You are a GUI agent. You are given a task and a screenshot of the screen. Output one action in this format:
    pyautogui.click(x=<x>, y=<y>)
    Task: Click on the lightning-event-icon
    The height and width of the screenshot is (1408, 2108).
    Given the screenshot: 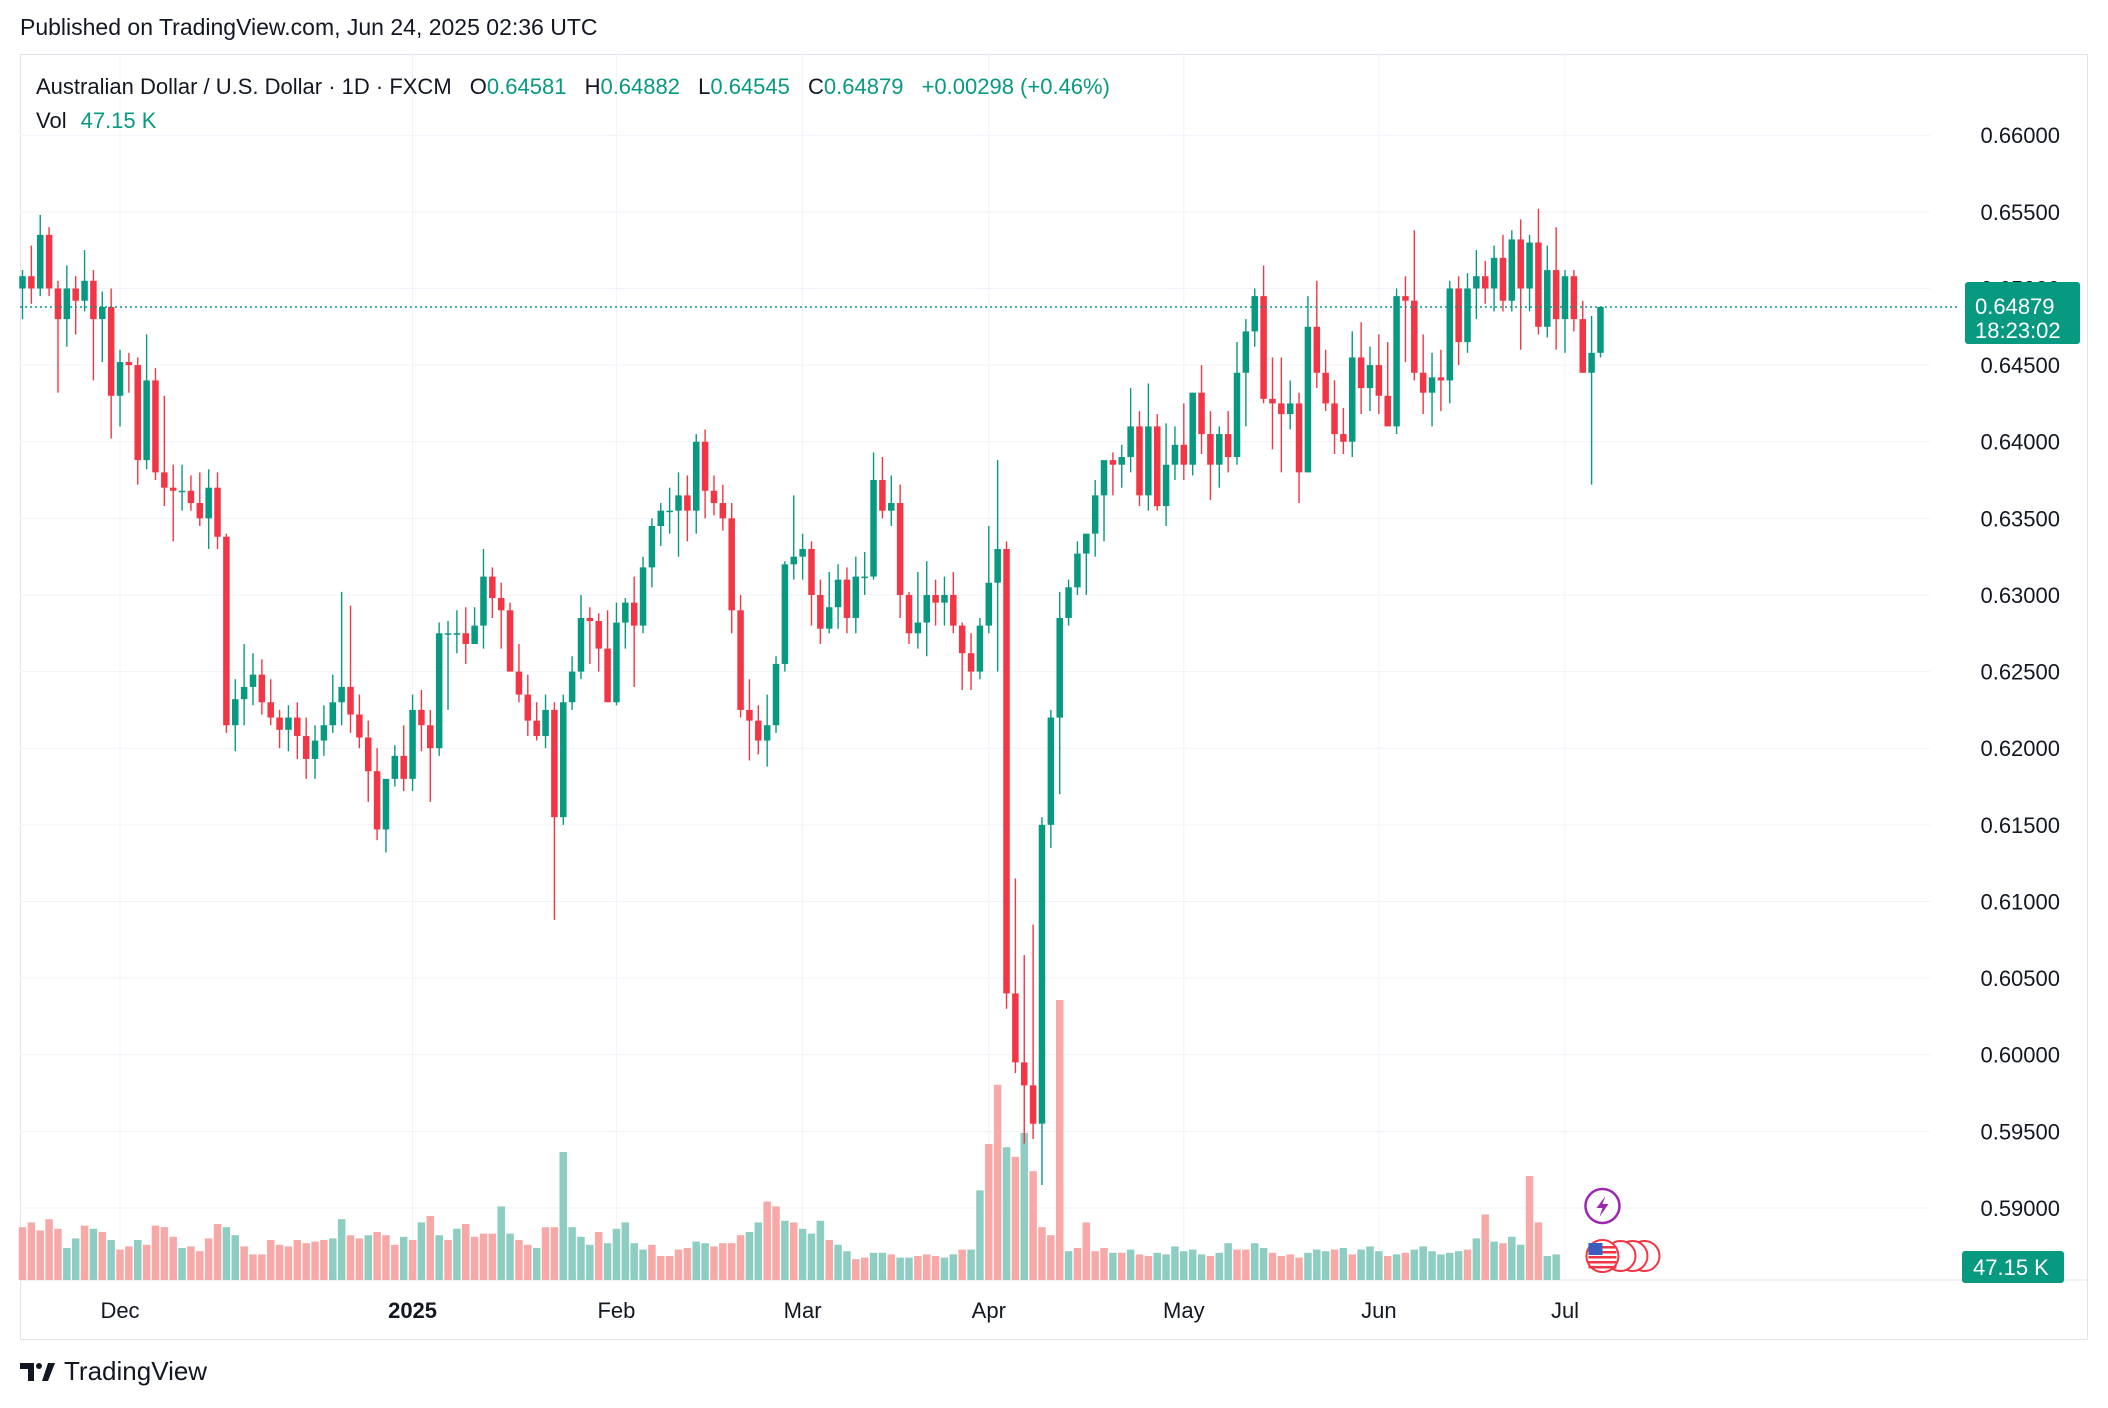 What is the action you would take?
    pyautogui.click(x=1602, y=1206)
    